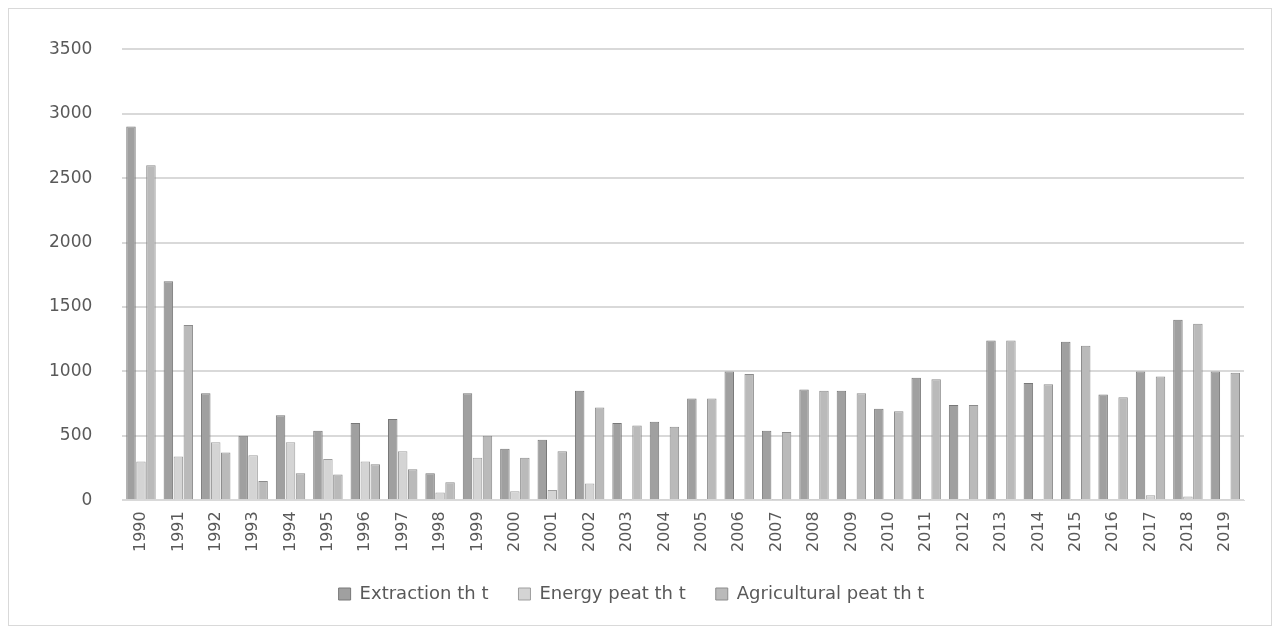 The height and width of the screenshot is (629, 1276). I want to click on y-tick-label: 500, so click(76, 434).